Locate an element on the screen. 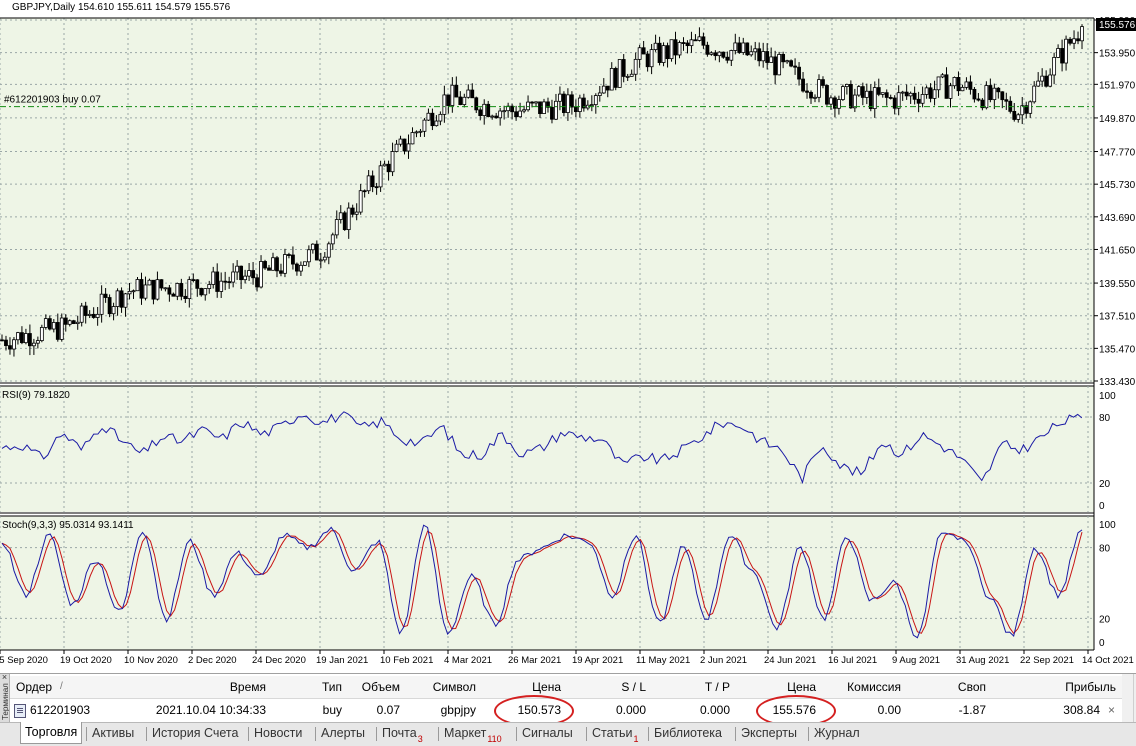 The width and height of the screenshot is (1136, 746). col-price: Цена is located at coordinates (546, 687).